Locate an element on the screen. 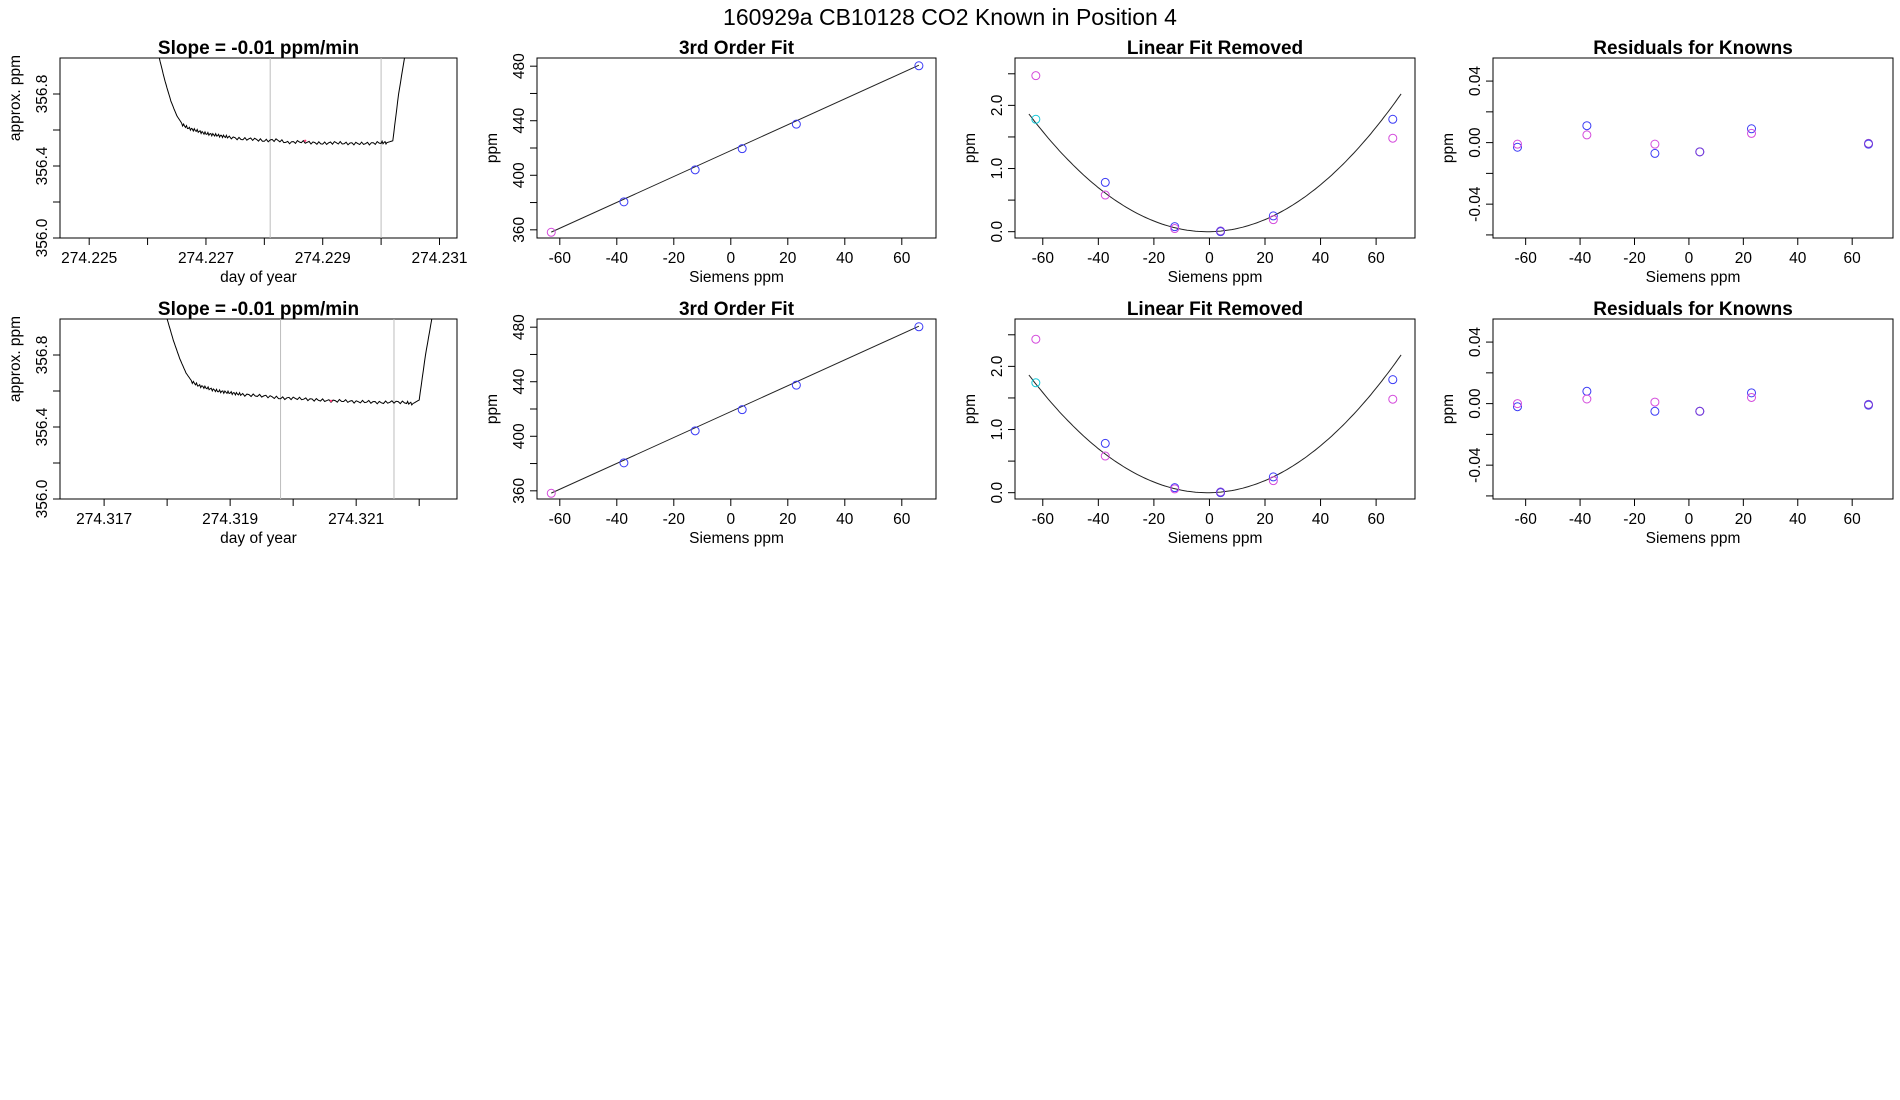 This screenshot has width=1900, height=1100. y-tick-label: 480 is located at coordinates (519, 66).